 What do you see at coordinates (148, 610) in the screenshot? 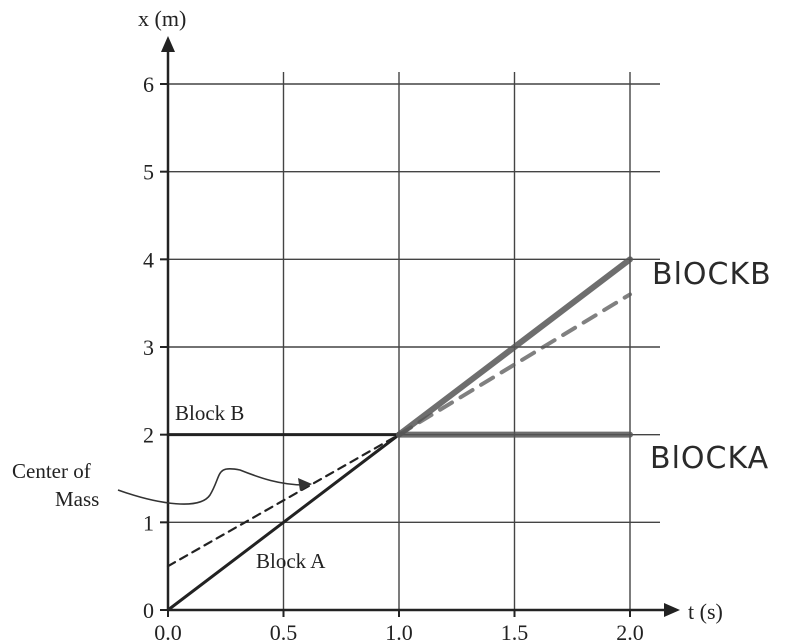
I see `y-tick-label: 0` at bounding box center [148, 610].